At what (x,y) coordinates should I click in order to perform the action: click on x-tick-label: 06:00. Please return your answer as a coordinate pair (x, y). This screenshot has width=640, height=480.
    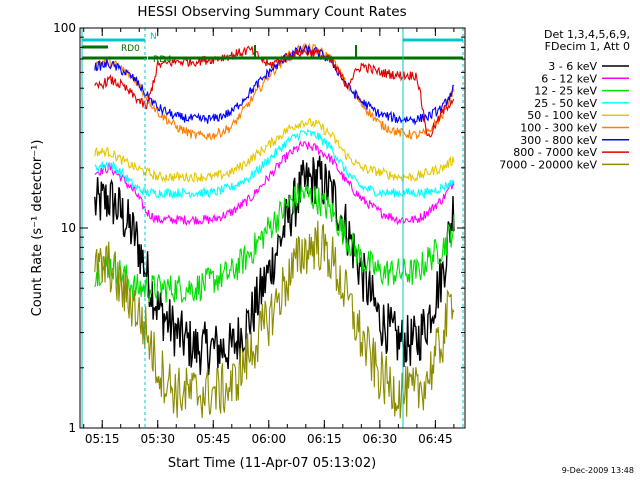
    Looking at the image, I should click on (269, 439).